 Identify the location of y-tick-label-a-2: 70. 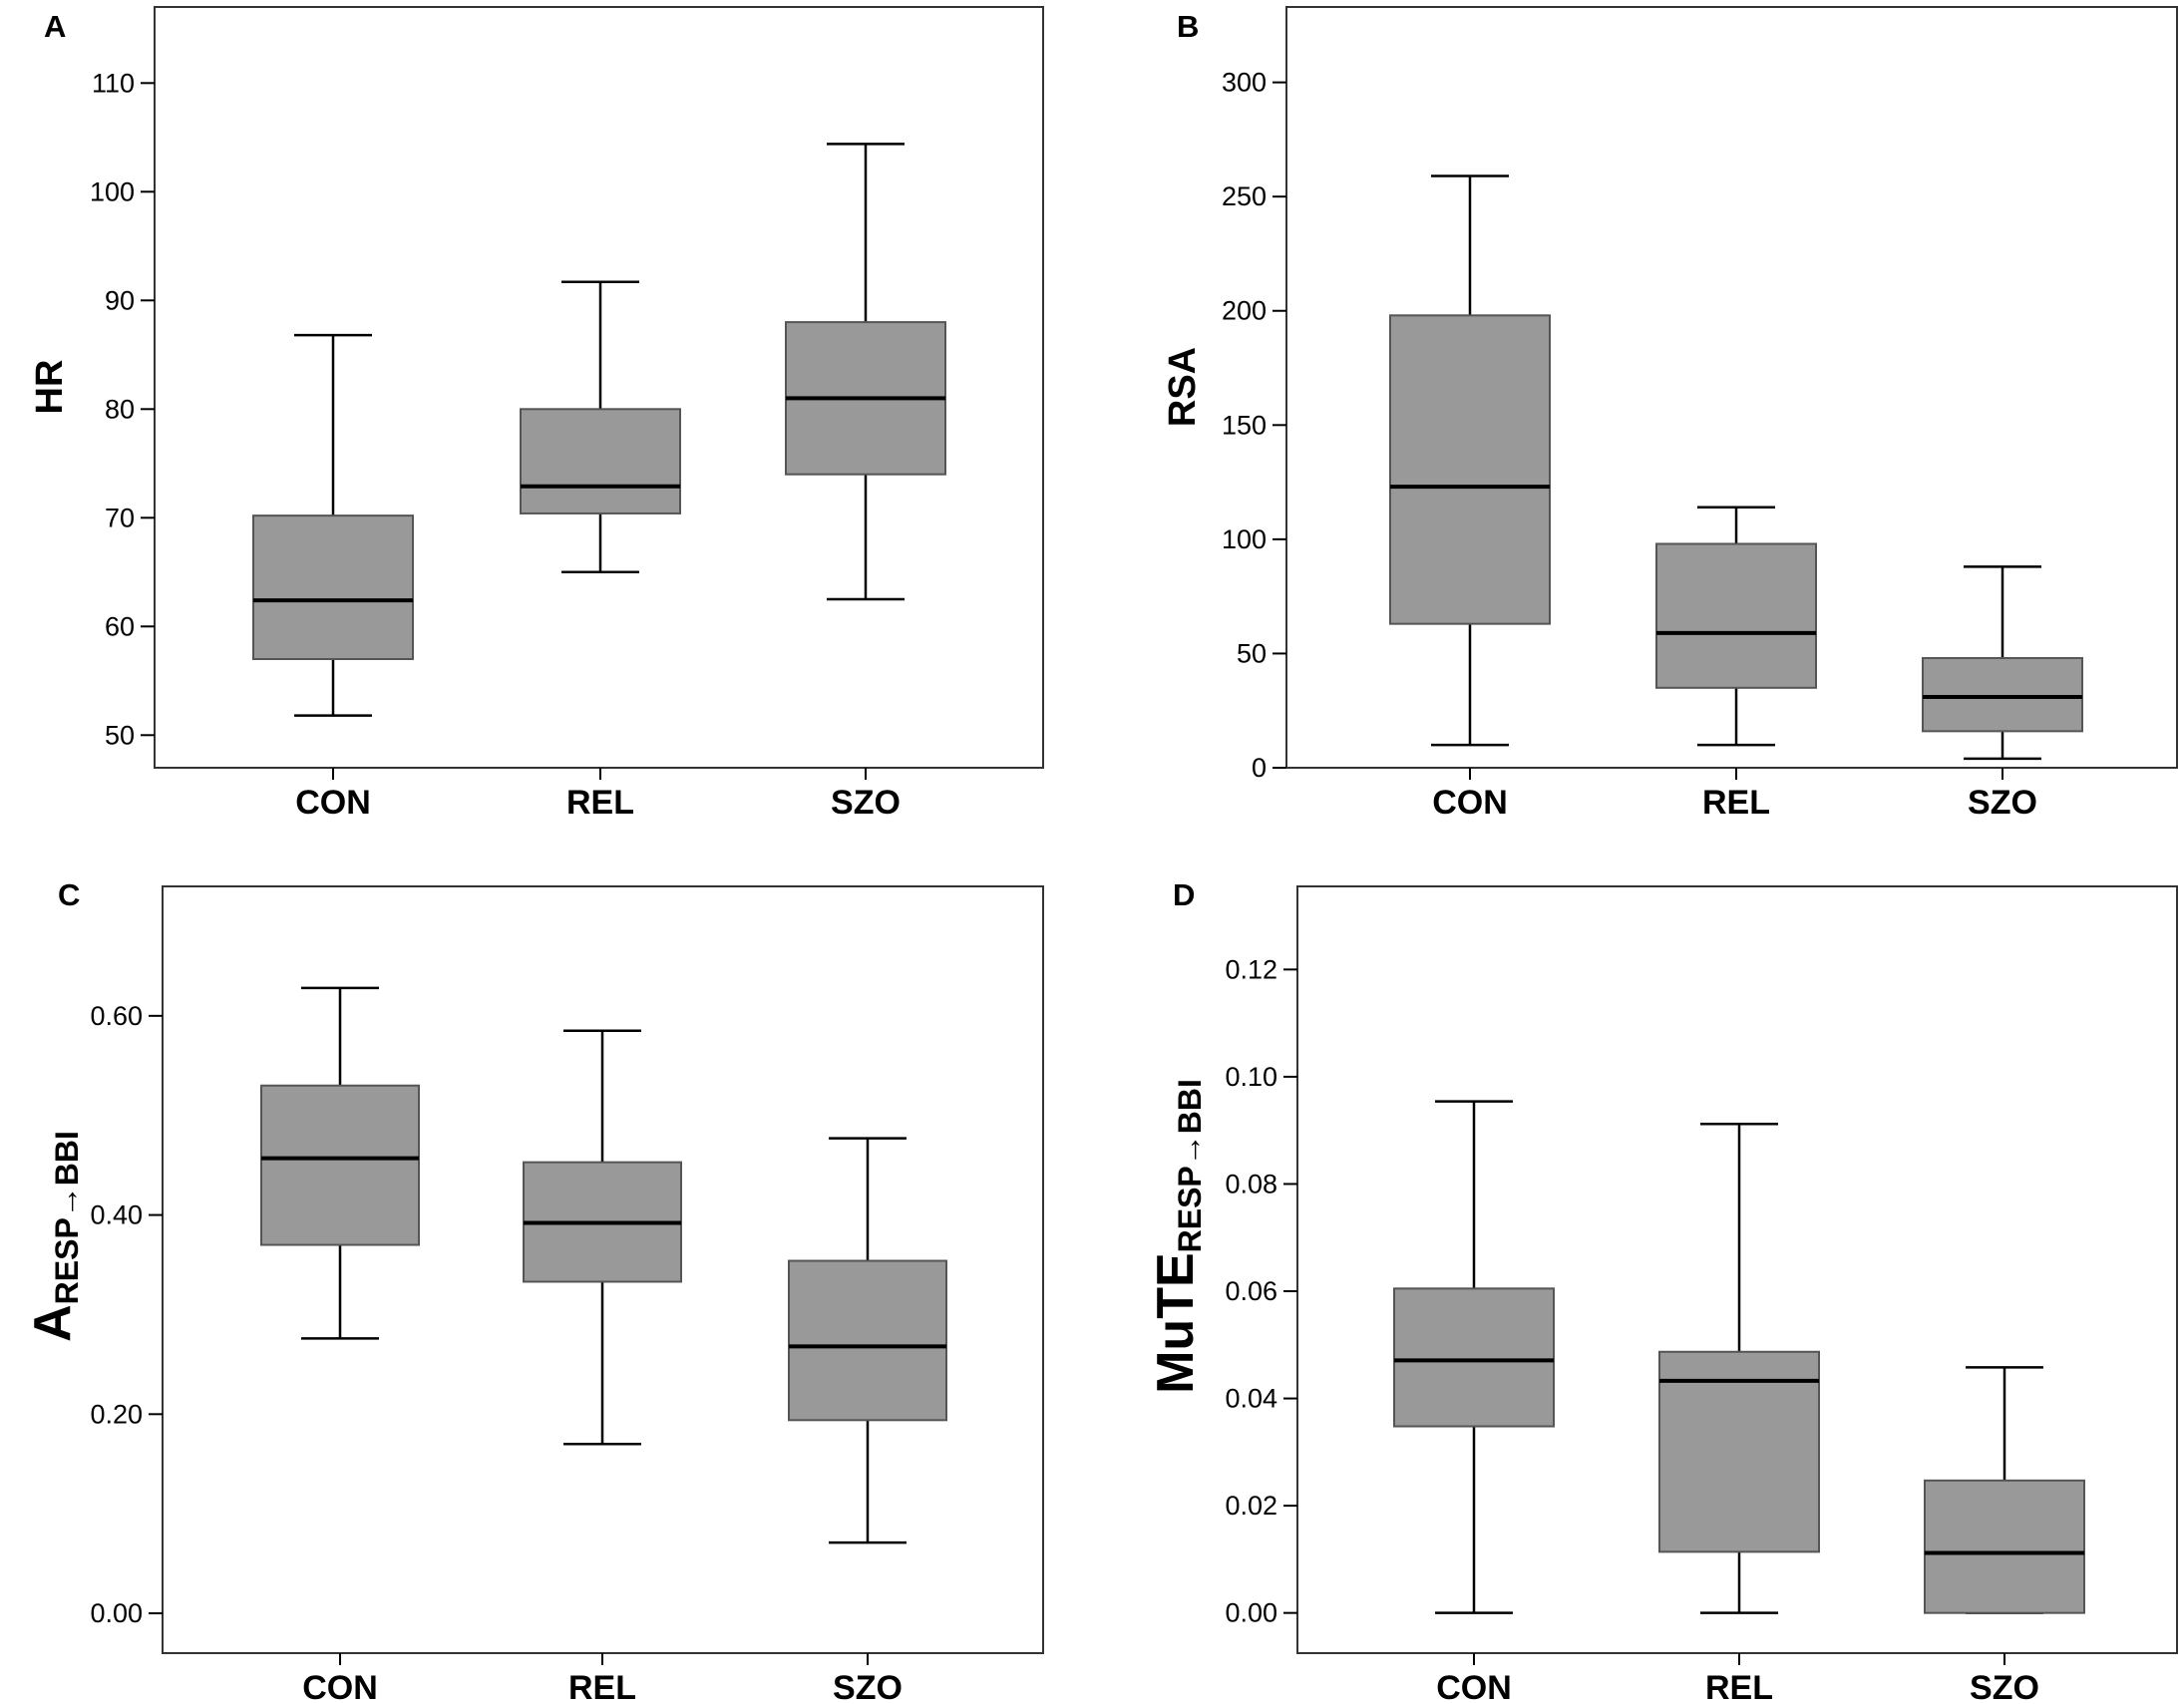
(120, 517).